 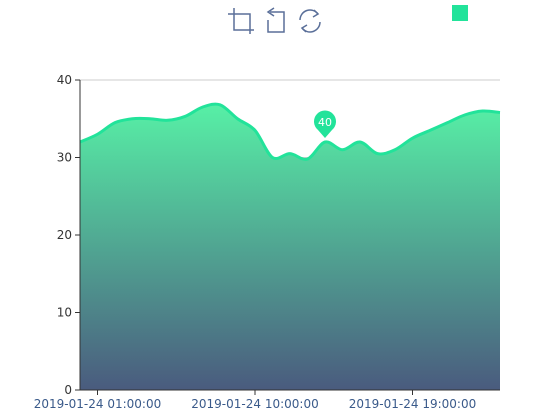 What do you see at coordinates (64, 235) in the screenshot?
I see `y-tick-label: 20` at bounding box center [64, 235].